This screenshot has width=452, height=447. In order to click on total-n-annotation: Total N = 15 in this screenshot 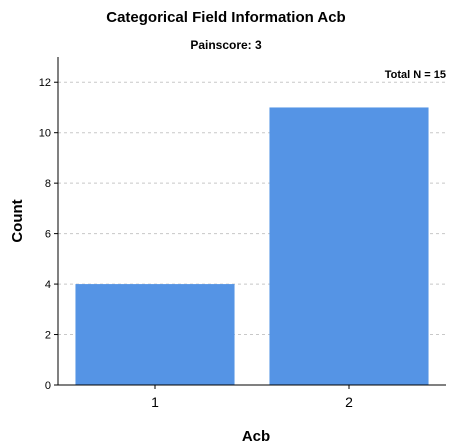, I will do `click(415, 75)`.